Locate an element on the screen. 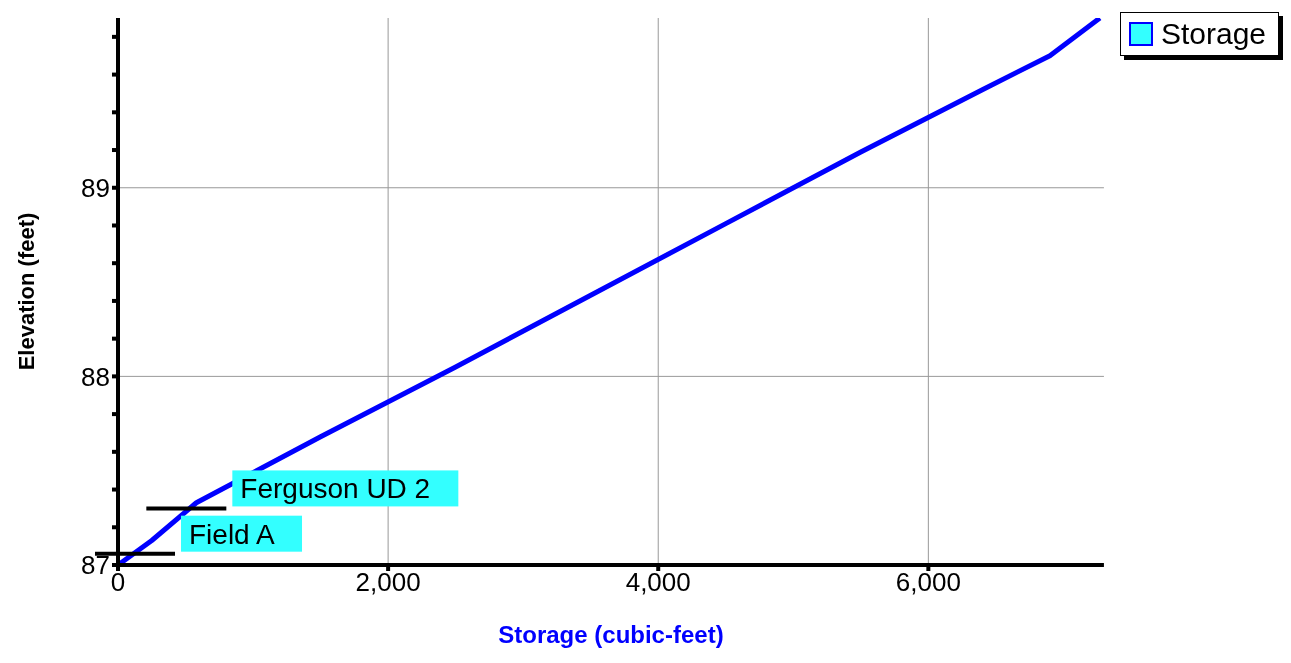 This screenshot has width=1291, height=663. annotation: Ferguson UD 2 is located at coordinates (335, 489).